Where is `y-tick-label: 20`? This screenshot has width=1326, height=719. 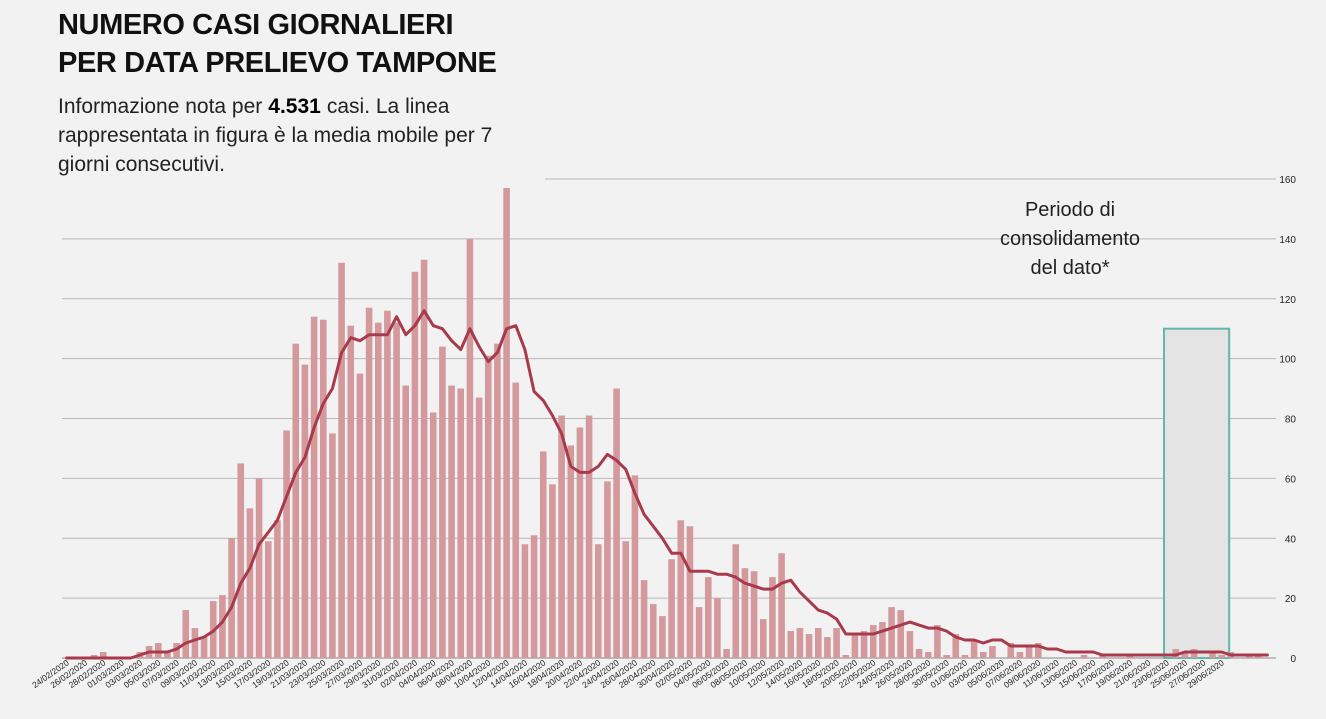 y-tick-label: 20 is located at coordinates (1291, 599).